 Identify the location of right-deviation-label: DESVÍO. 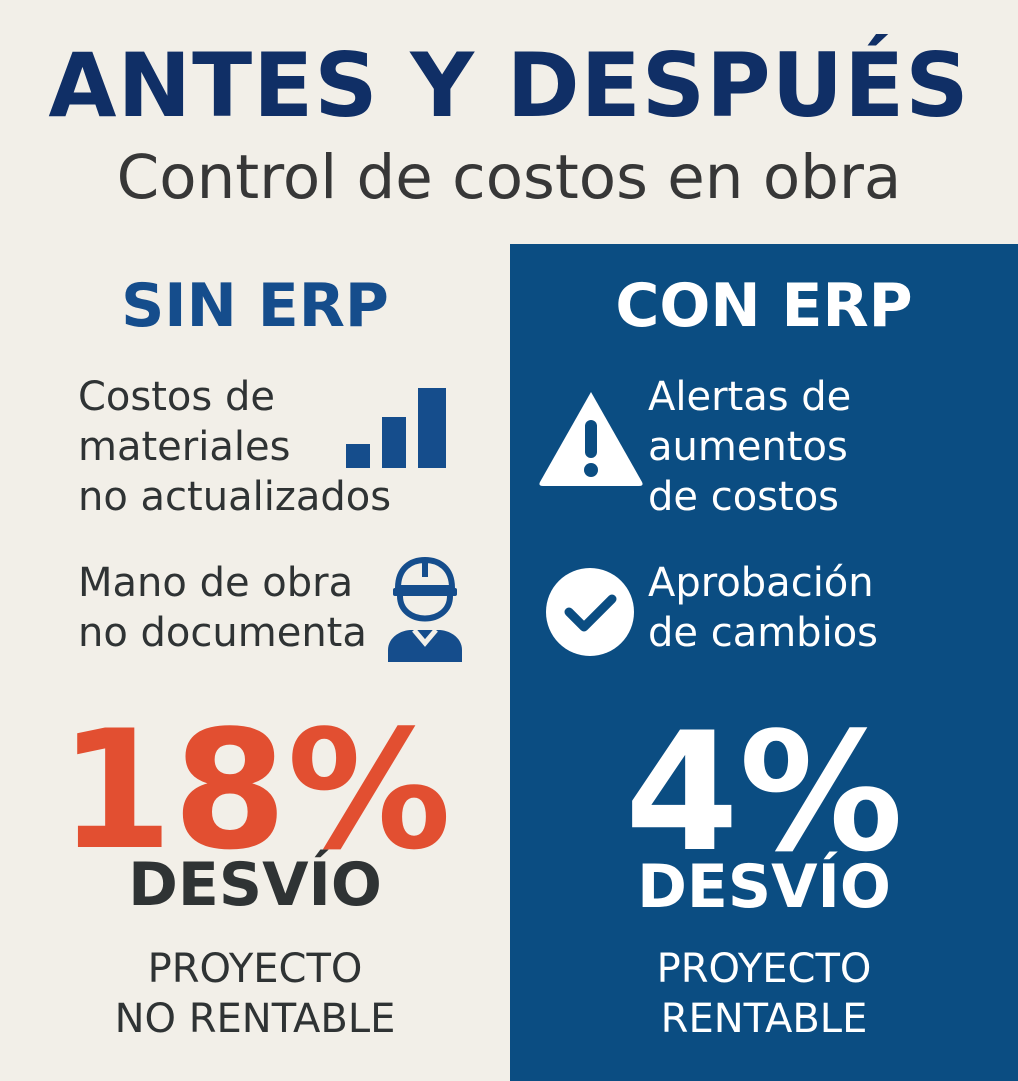
(764, 887).